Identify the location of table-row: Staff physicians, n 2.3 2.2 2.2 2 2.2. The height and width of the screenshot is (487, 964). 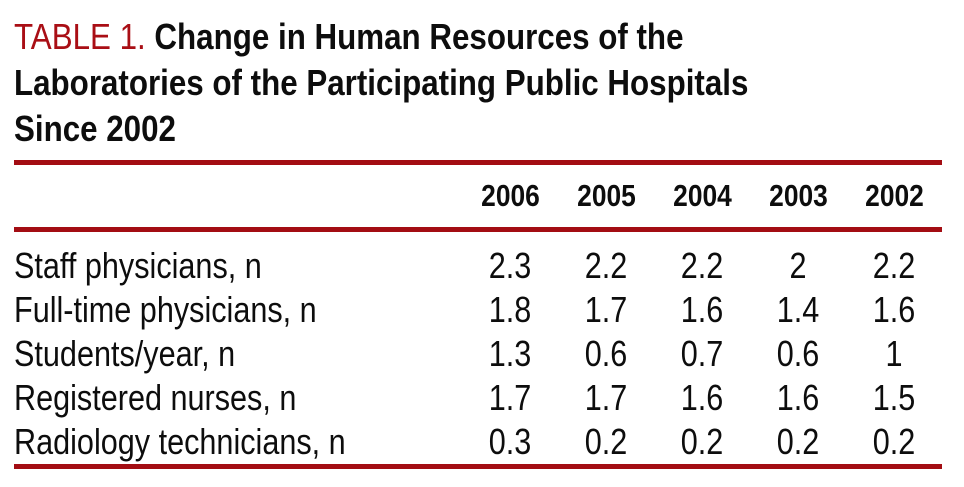
(478, 266).